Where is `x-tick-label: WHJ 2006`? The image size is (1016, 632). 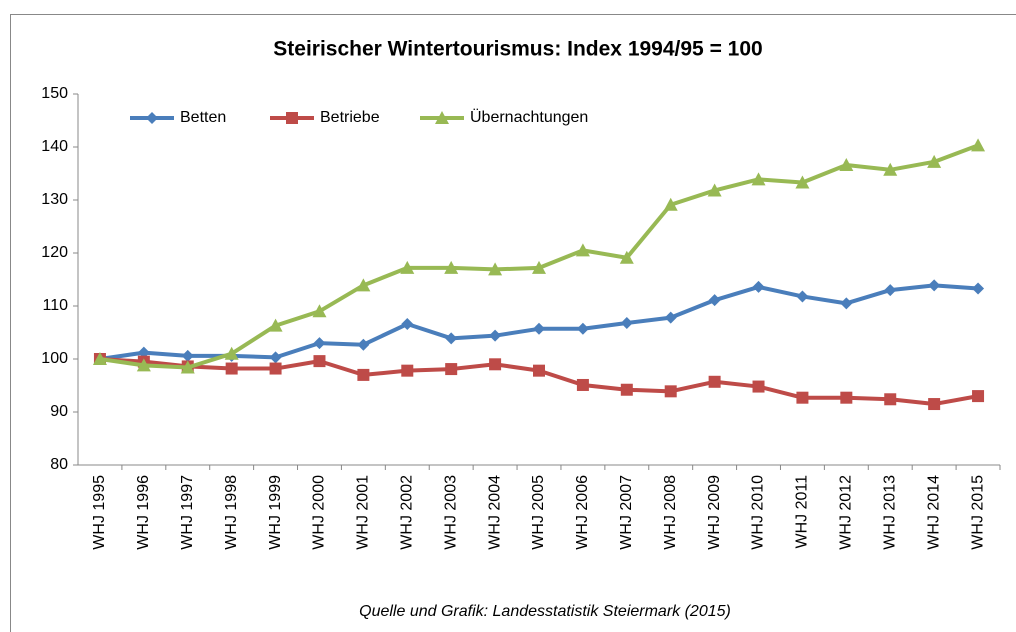 x-tick-label: WHJ 2006 is located at coordinates (582, 512).